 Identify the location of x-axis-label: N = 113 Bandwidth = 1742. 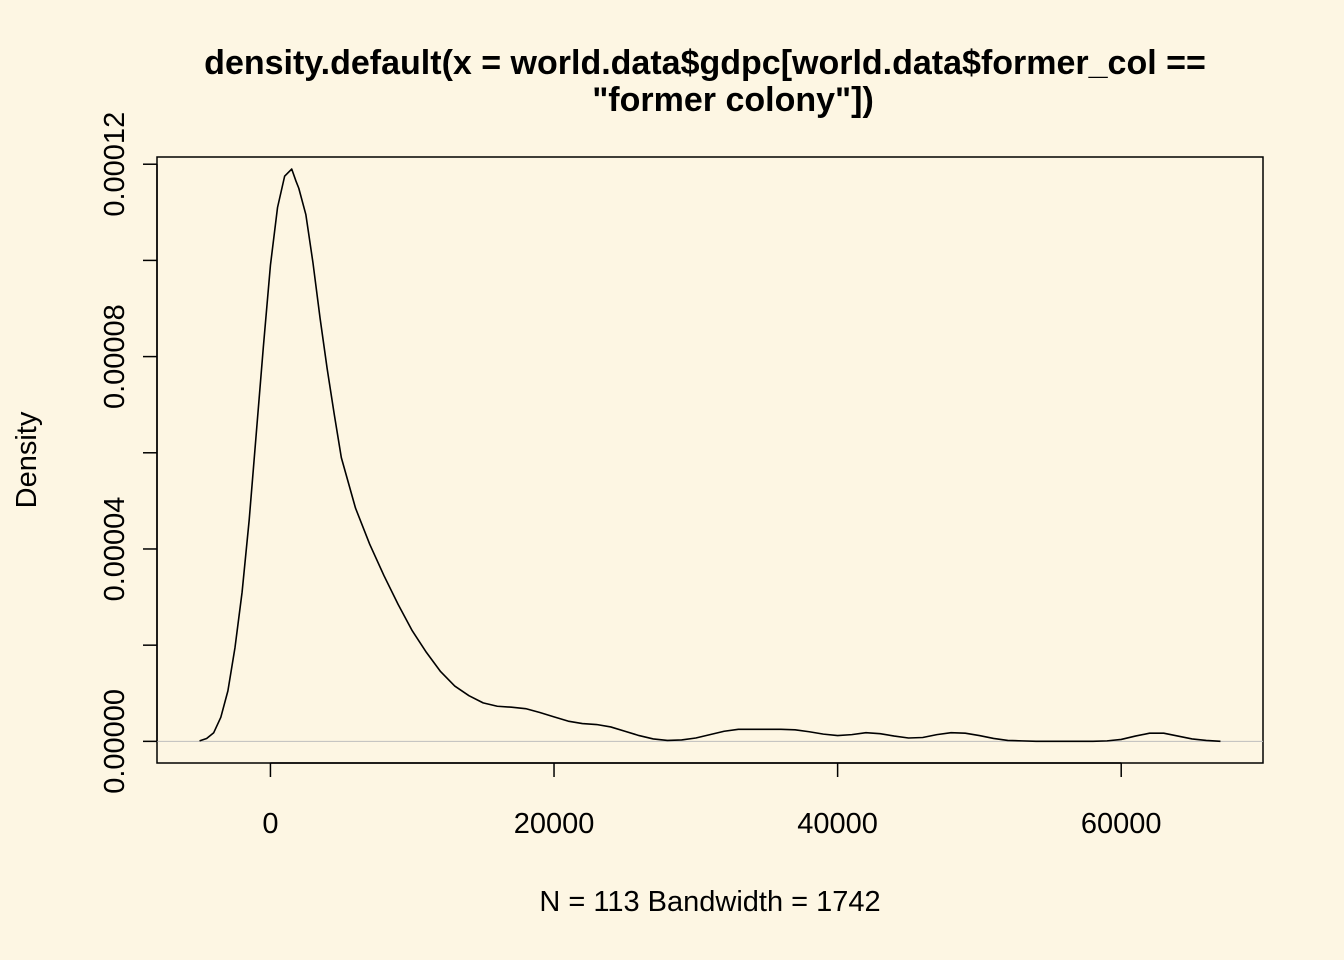
(709, 902).